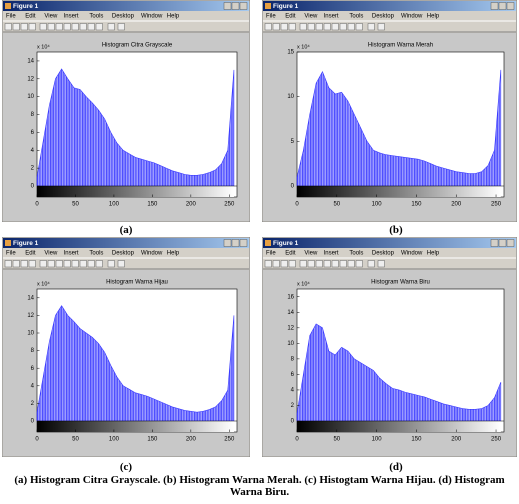 This screenshot has width=519, height=504. What do you see at coordinates (293, 142) in the screenshot?
I see `y-tick-label: 5` at bounding box center [293, 142].